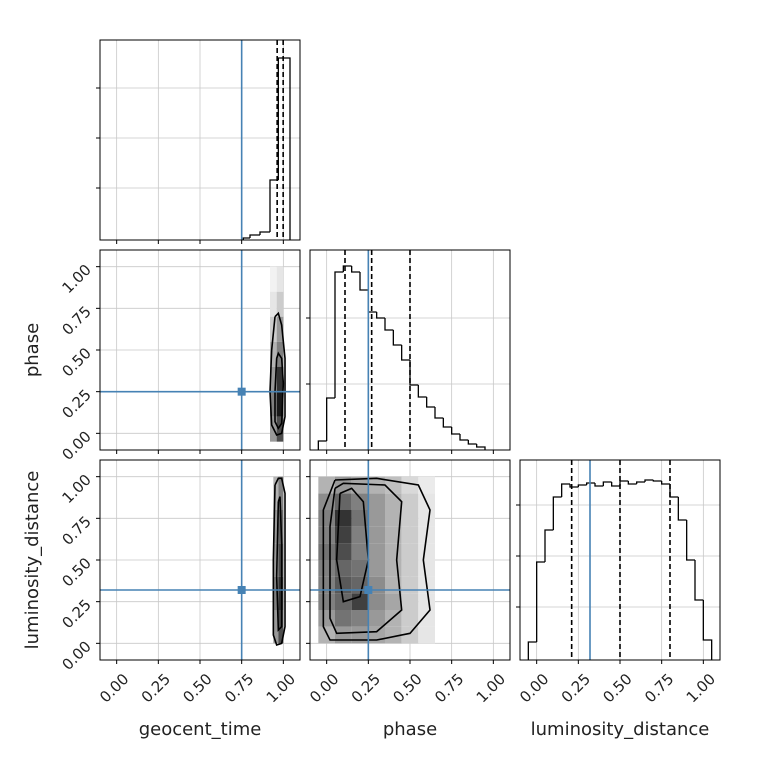 This screenshot has height=760, width=760. I want to click on x-axis-label: phase, so click(410, 729).